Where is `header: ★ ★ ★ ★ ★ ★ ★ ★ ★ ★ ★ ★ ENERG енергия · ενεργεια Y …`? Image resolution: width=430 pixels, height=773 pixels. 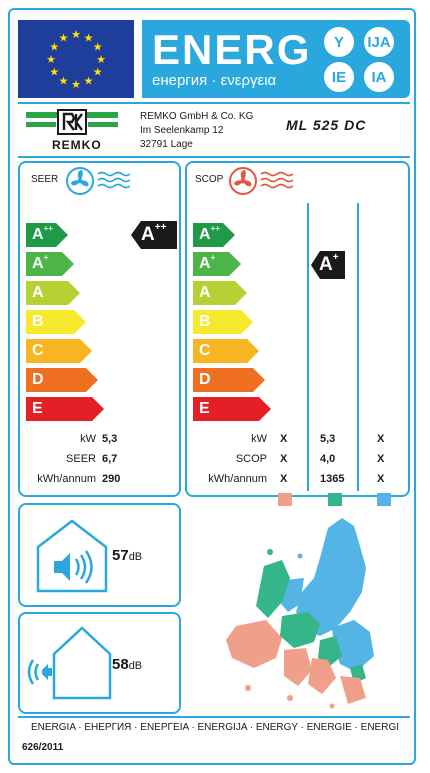
header: ★ ★ ★ ★ ★ ★ ★ ★ ★ ★ ★ ★ ENERG енергия · ενεργεια Y … is located at coordinates (214, 59).